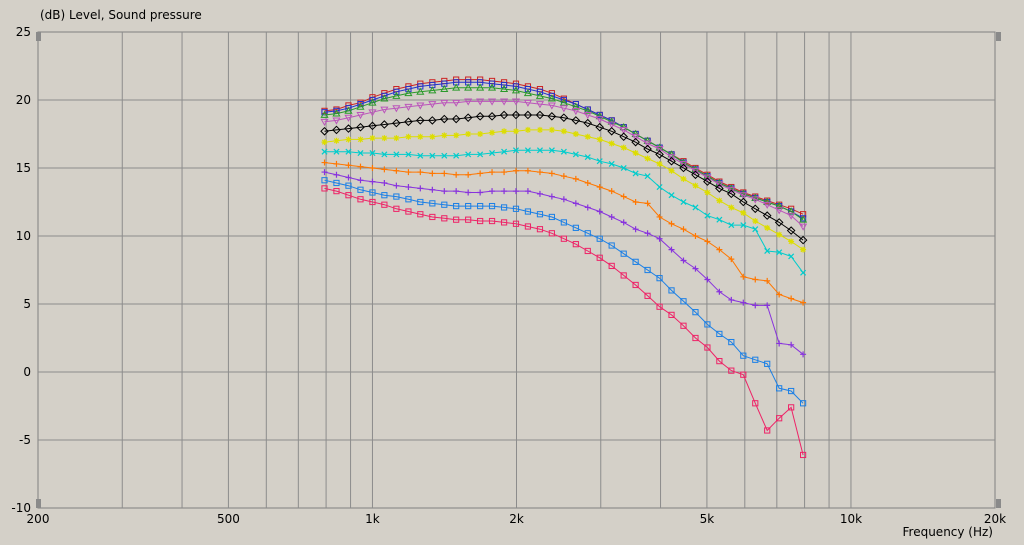  What do you see at coordinates (372, 519) in the screenshot?
I see `x-tick-label: 1k` at bounding box center [372, 519].